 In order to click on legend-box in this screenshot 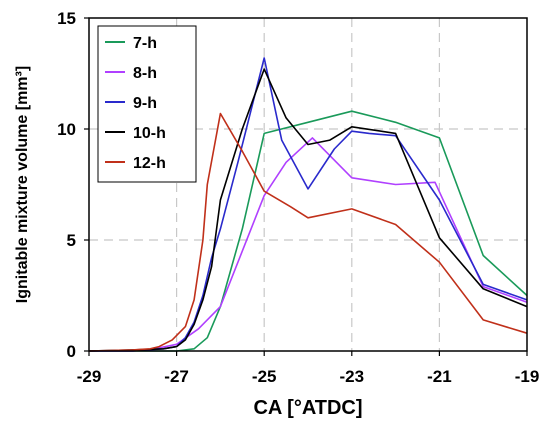, I will do `click(147, 104)`.